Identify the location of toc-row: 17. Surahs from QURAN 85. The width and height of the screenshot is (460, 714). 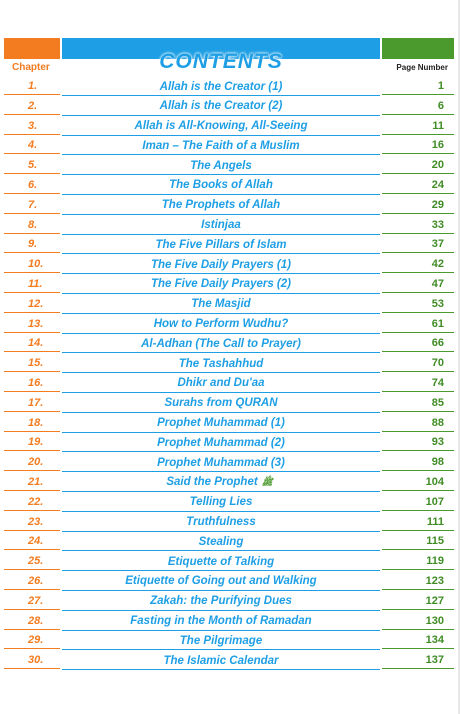
(229, 405).